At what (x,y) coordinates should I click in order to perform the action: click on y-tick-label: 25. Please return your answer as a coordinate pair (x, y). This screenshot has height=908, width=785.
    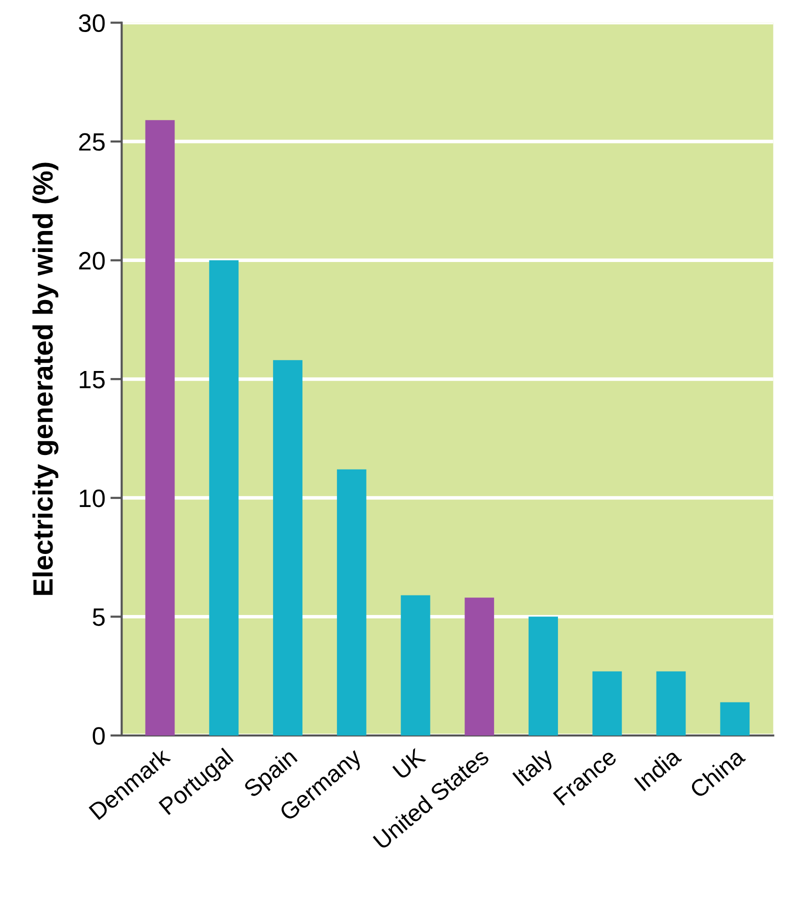
    Looking at the image, I should click on (92, 142).